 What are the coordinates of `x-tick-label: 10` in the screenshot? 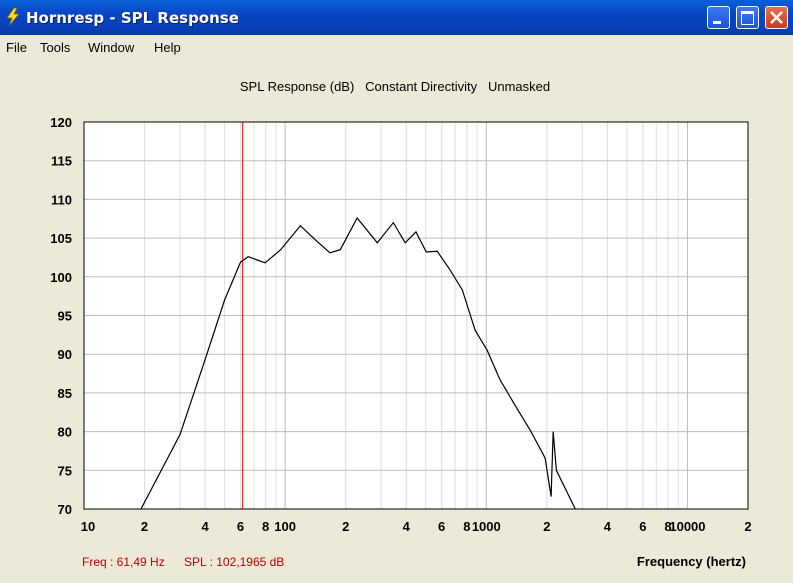 It's located at (88, 526).